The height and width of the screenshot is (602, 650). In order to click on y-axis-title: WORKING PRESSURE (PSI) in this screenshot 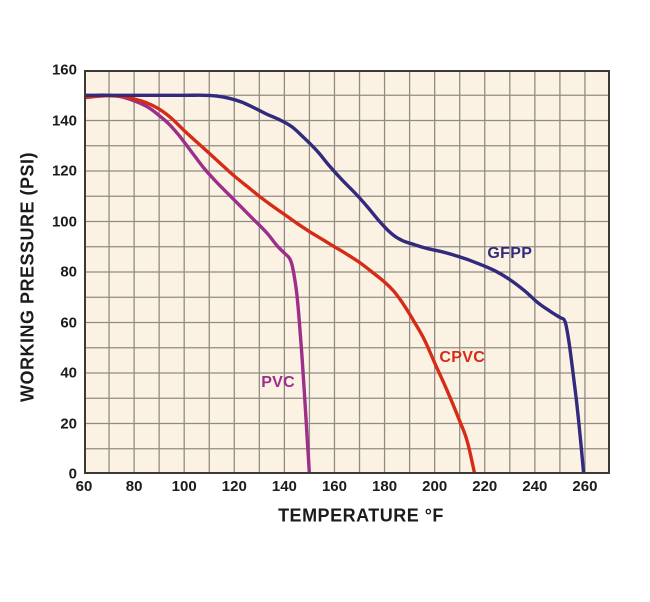, I will do `click(27, 277)`.